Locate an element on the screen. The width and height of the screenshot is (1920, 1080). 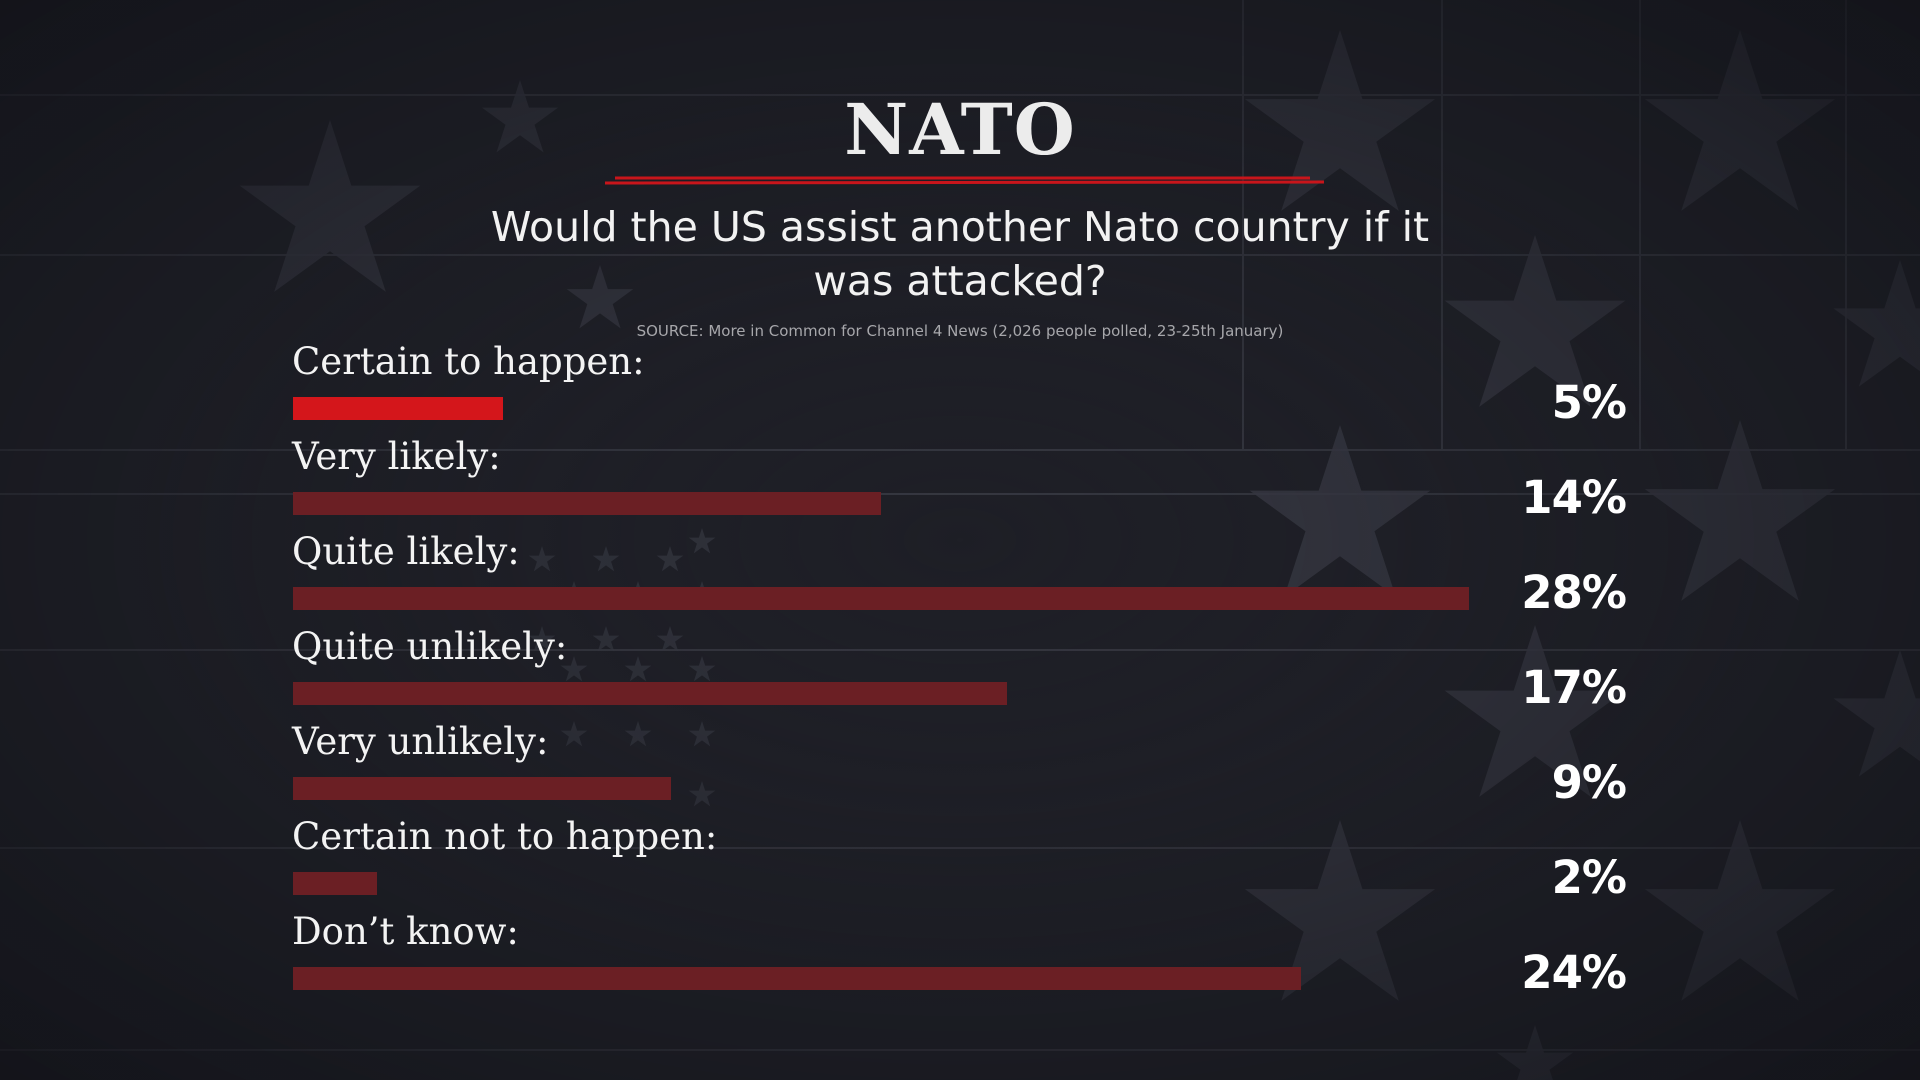
value-label: 9% is located at coordinates (1589, 782).